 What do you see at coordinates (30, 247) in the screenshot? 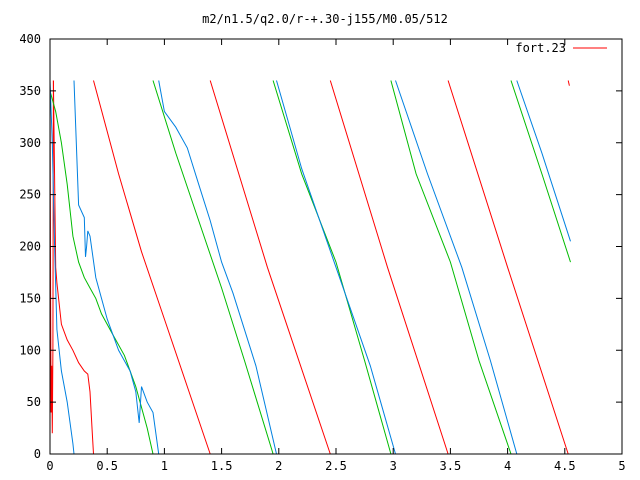
I see `y-tick-label: 200` at bounding box center [30, 247].